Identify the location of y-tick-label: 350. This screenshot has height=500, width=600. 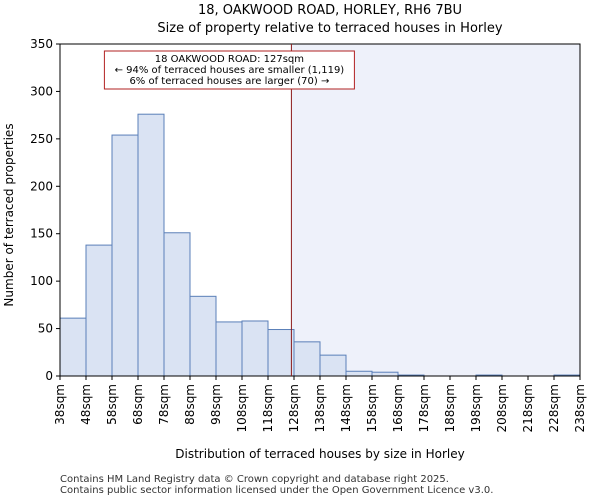
(41, 44).